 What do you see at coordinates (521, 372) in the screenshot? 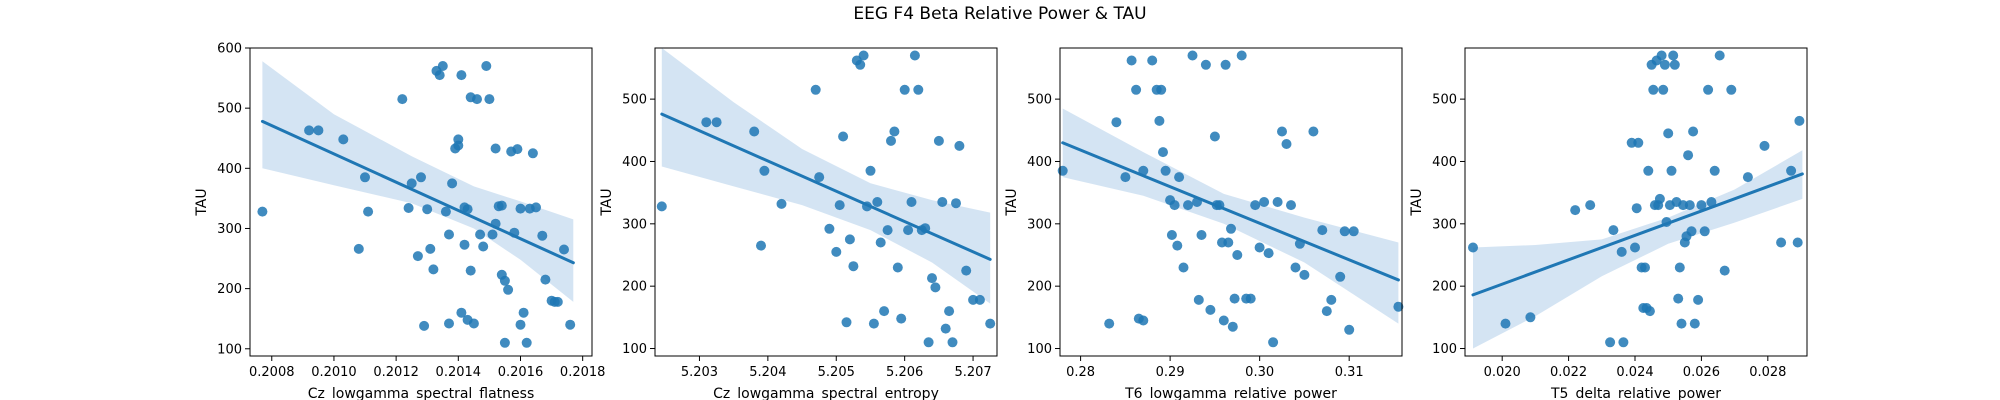
I see `x-tick-label: 0.2016` at bounding box center [521, 372].